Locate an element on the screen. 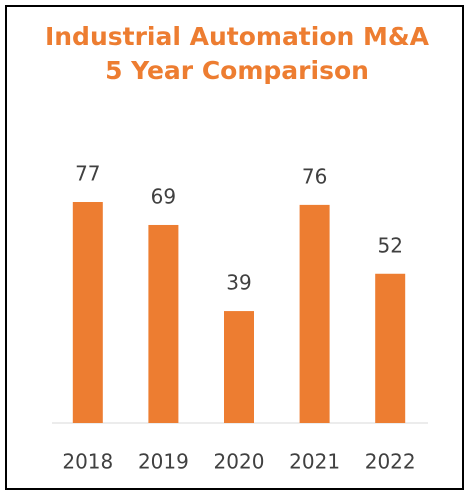 This screenshot has height=495, width=470. x-tick-label: 2021 is located at coordinates (314, 462).